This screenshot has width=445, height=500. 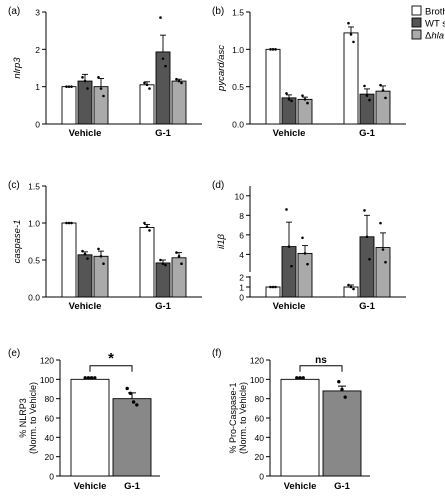 What do you see at coordinates (34, 224) in the screenshot?
I see `y-tick-label: 1.0` at bounding box center [34, 224].